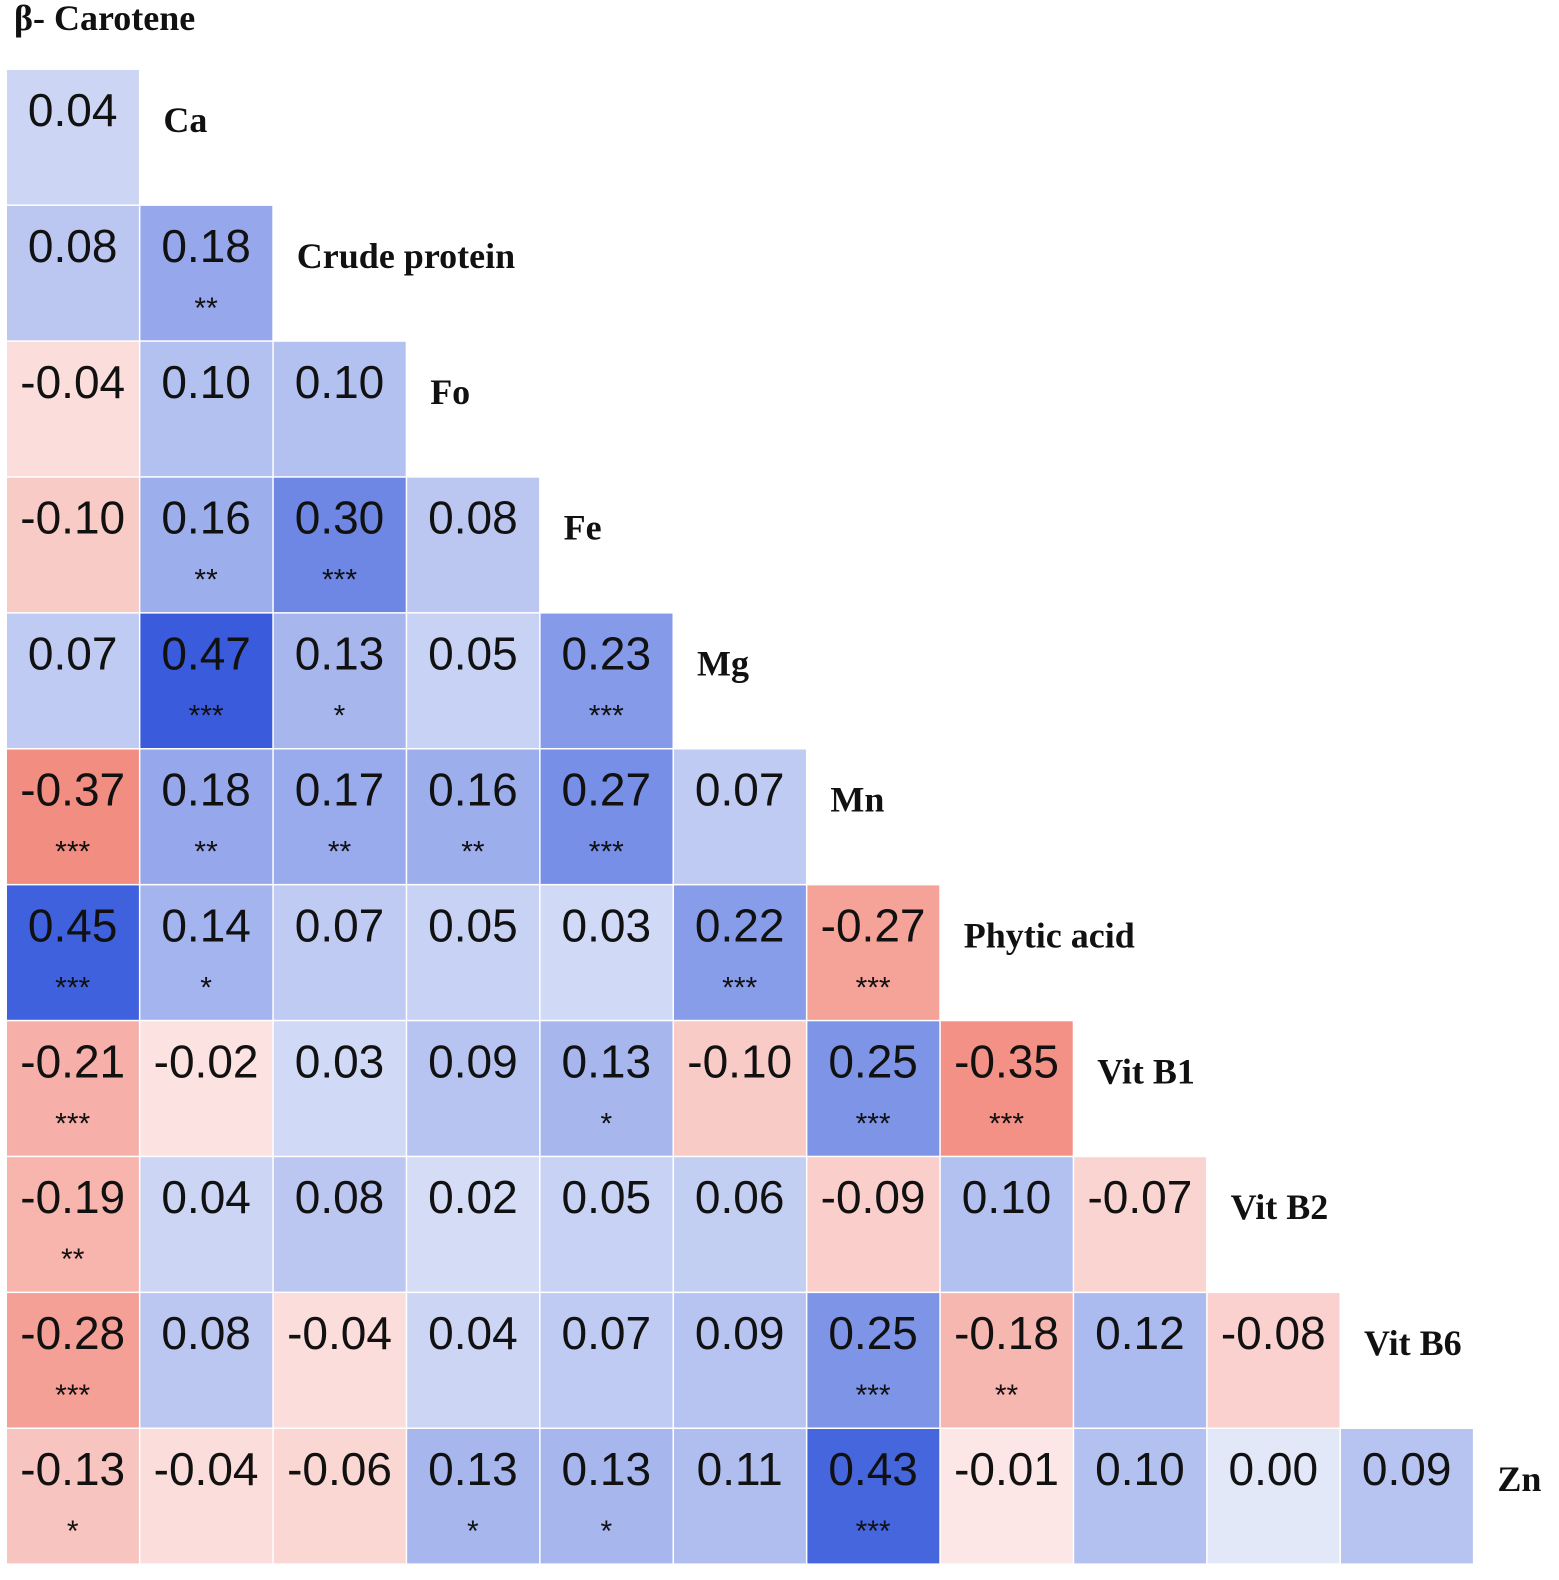  I want to click on heatmap-cell-phytic-acid-crude-protein, so click(339, 952).